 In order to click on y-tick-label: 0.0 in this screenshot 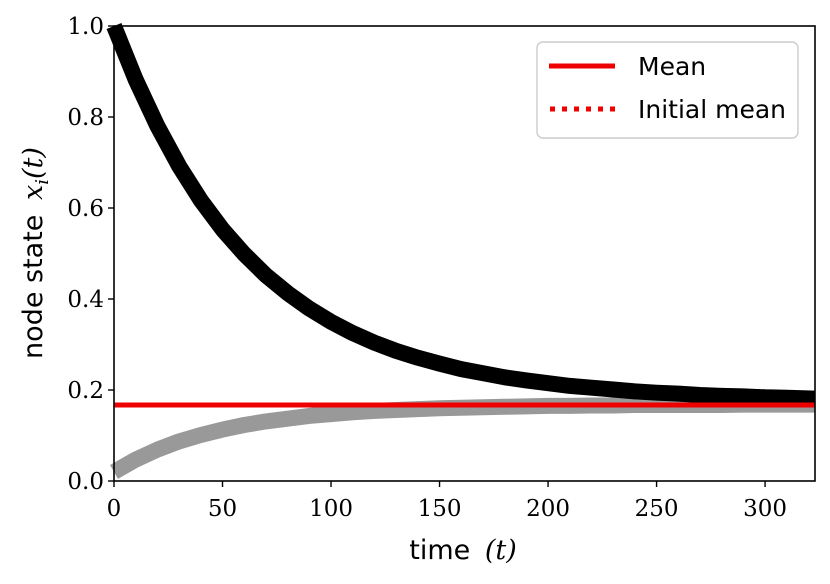, I will do `click(85, 482)`.